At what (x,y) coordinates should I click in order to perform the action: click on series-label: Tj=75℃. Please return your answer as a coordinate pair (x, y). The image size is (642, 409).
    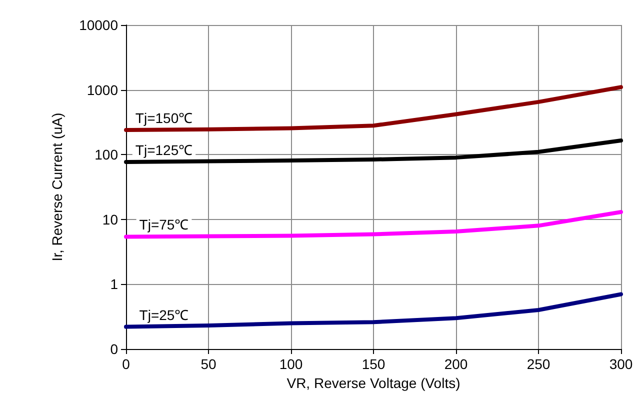
    Looking at the image, I should click on (164, 224).